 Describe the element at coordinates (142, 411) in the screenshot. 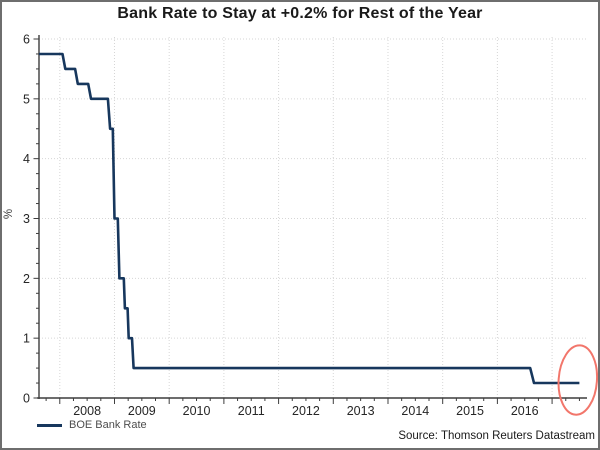

I see `x-tick-label: 2009` at that location.